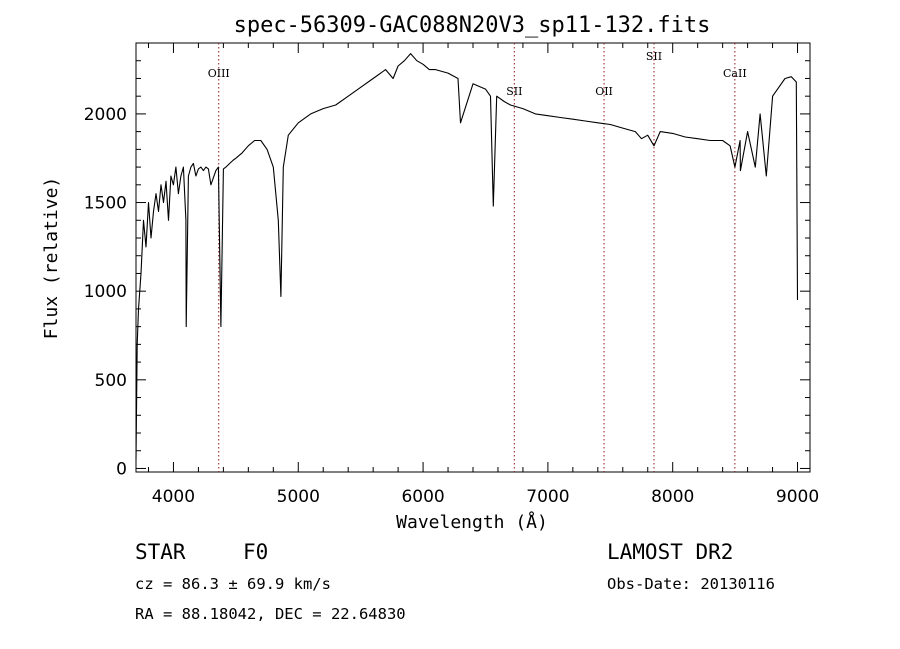 Image resolution: width=900 pixels, height=649 pixels. I want to click on reference-line-label: CaII, so click(735, 73).